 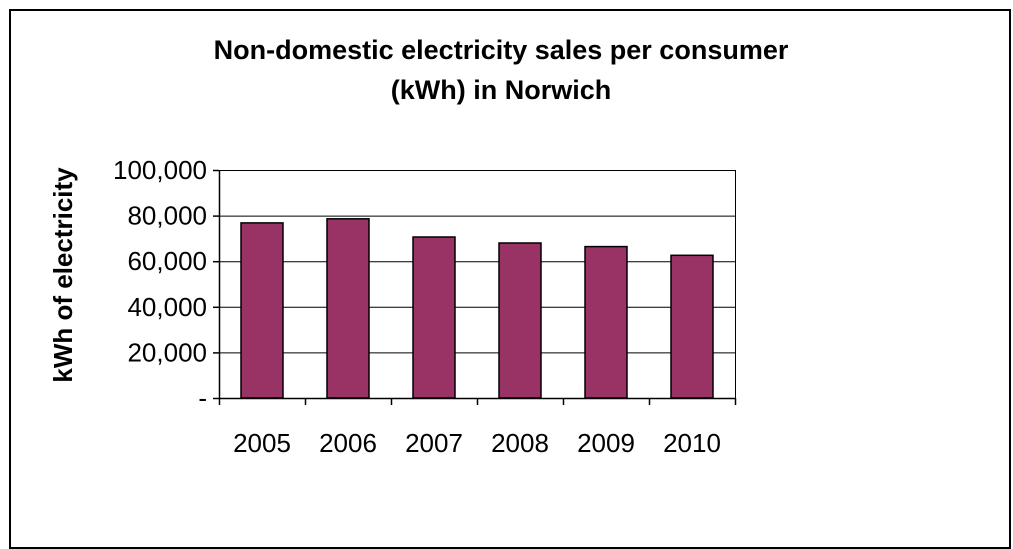 What do you see at coordinates (262, 443) in the screenshot?
I see `x-tick-label: 2005` at bounding box center [262, 443].